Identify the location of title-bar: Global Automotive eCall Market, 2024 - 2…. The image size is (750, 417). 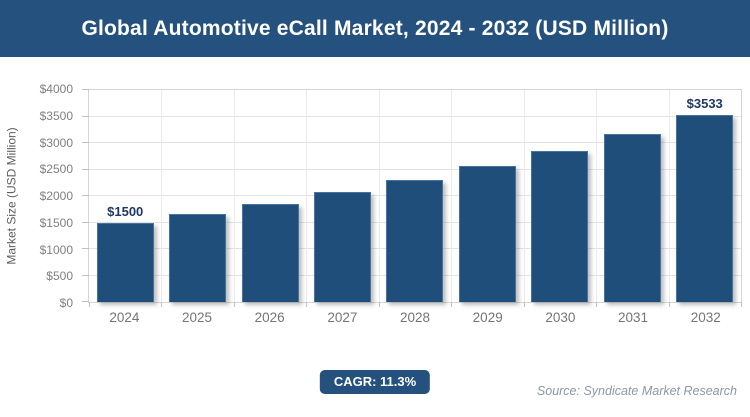
(375, 28).